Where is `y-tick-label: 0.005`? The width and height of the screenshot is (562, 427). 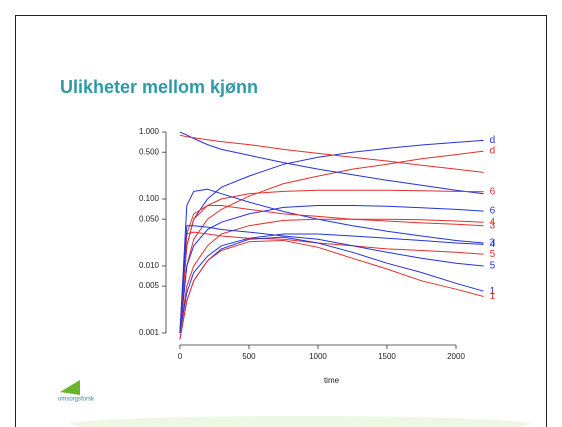 y-tick-label: 0.005 is located at coordinates (149, 285).